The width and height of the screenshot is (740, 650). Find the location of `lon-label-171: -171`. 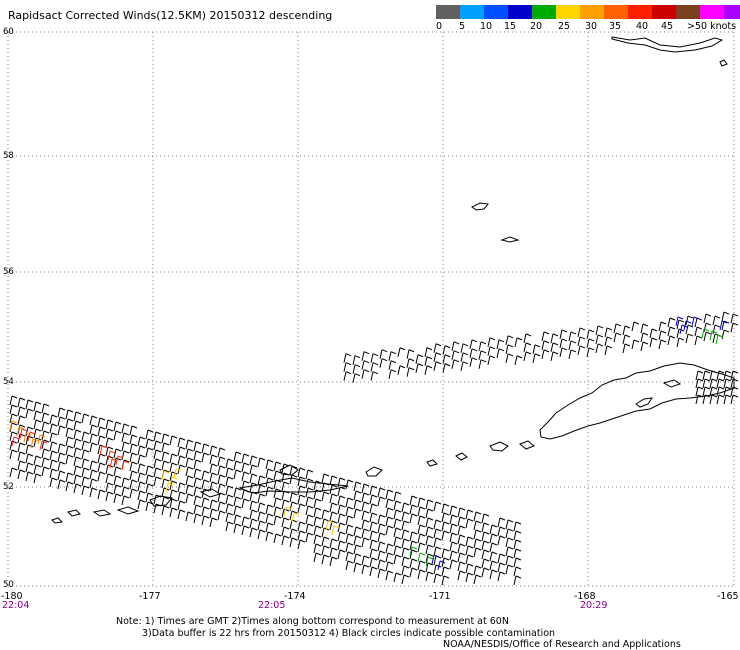

lon-label-171: -171 is located at coordinates (440, 596).